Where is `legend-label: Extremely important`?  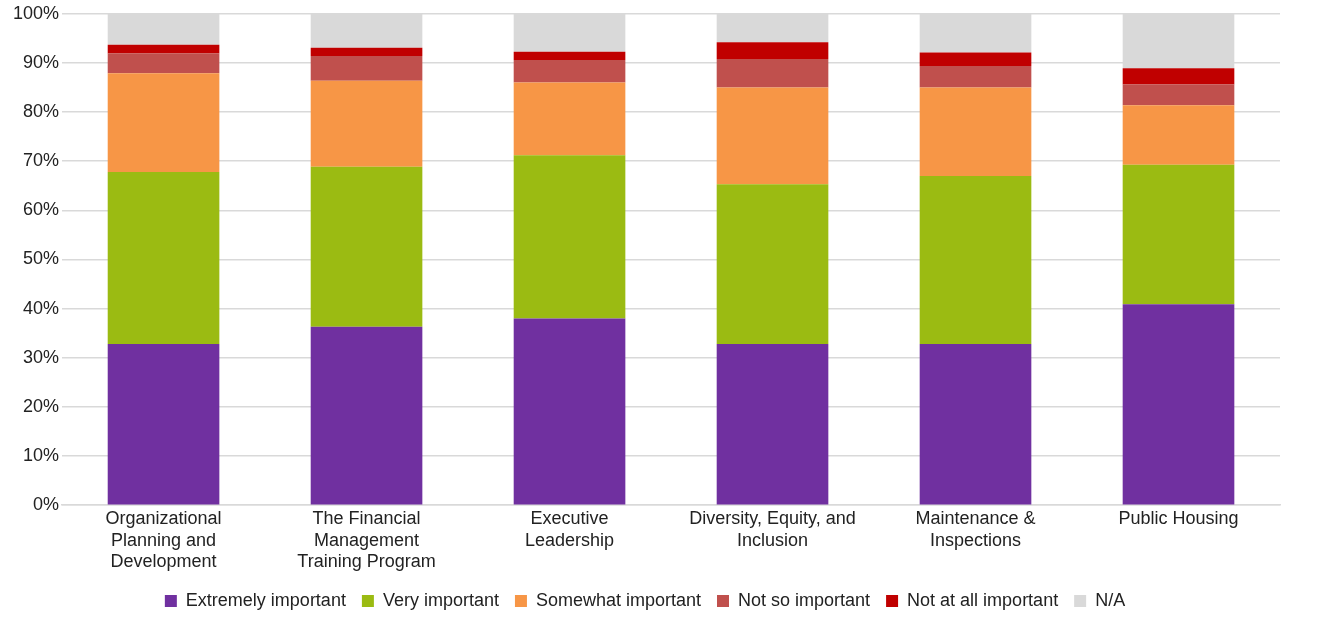
legend-label: Extremely important is located at coordinates (265, 599).